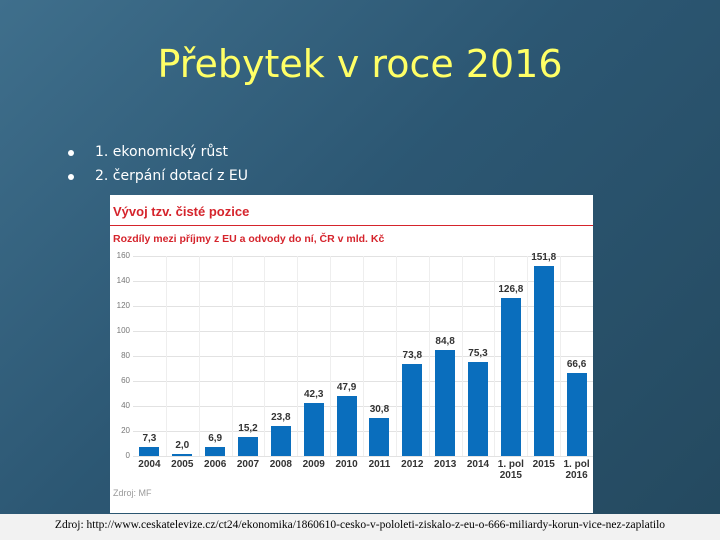 The image size is (720, 540). Describe the element at coordinates (510, 470) in the screenshot. I see `x-tick-label: 1. pol 2015` at that location.